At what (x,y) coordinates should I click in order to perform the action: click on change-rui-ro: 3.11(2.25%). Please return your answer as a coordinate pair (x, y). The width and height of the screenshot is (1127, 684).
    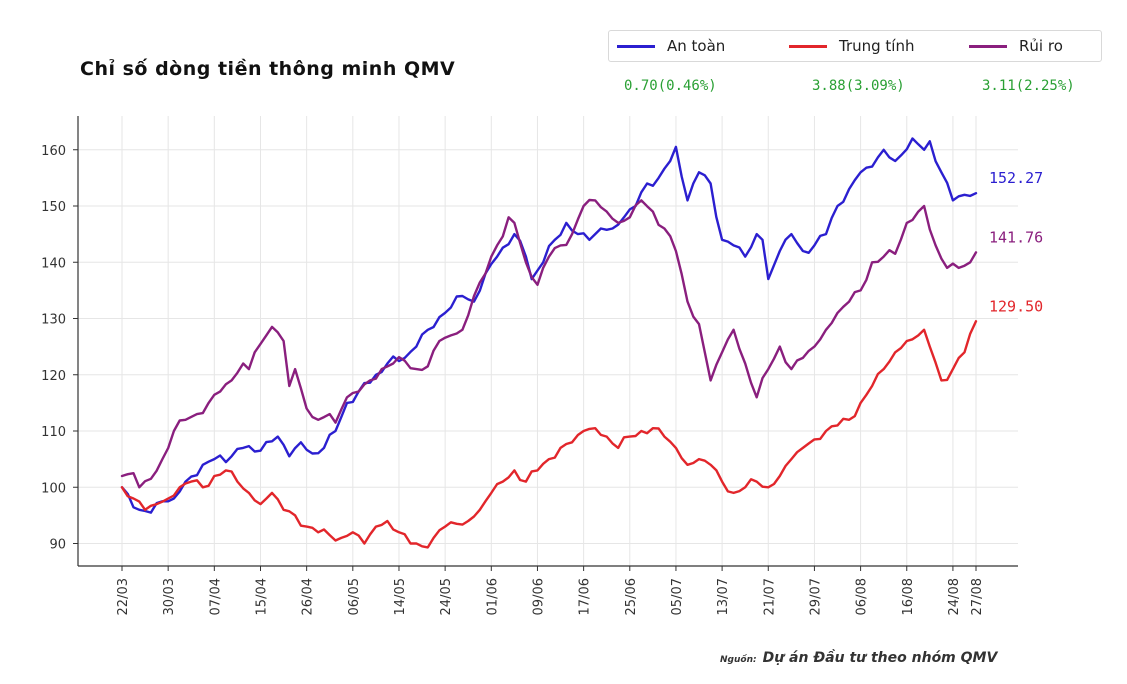
    Looking at the image, I should click on (1028, 86).